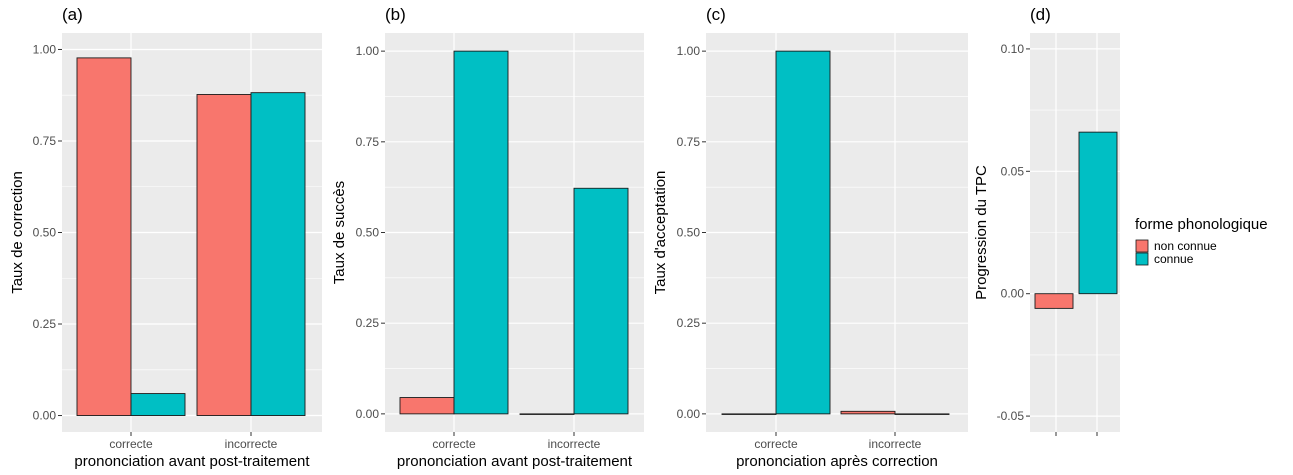 The height and width of the screenshot is (475, 1293). I want to click on panel-d-bar-non-connue, so click(1054, 301).